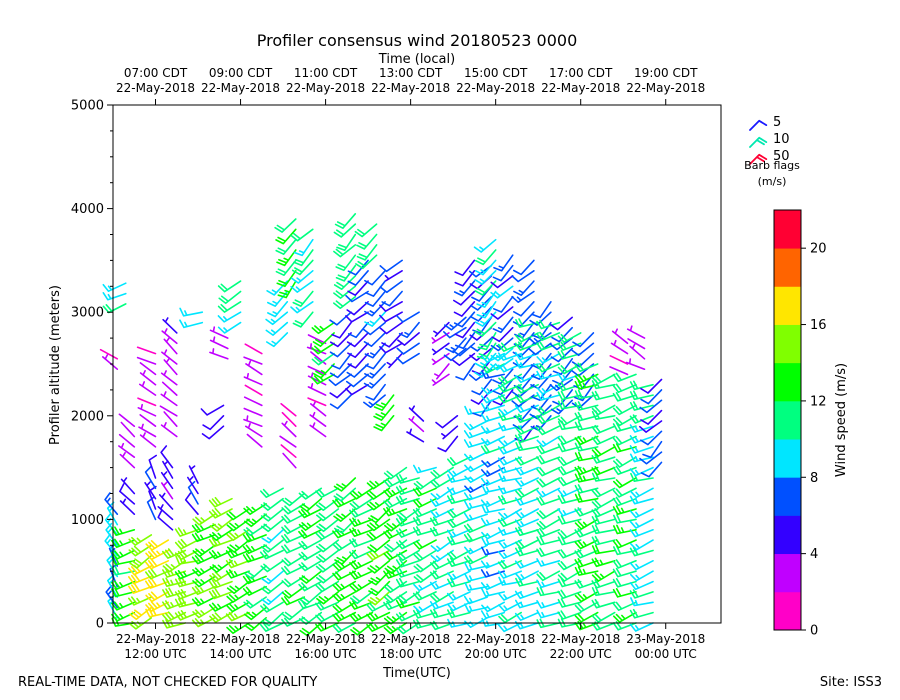 The width and height of the screenshot is (900, 700). I want to click on x-tick-date: 22-May-2018, so click(410, 639).